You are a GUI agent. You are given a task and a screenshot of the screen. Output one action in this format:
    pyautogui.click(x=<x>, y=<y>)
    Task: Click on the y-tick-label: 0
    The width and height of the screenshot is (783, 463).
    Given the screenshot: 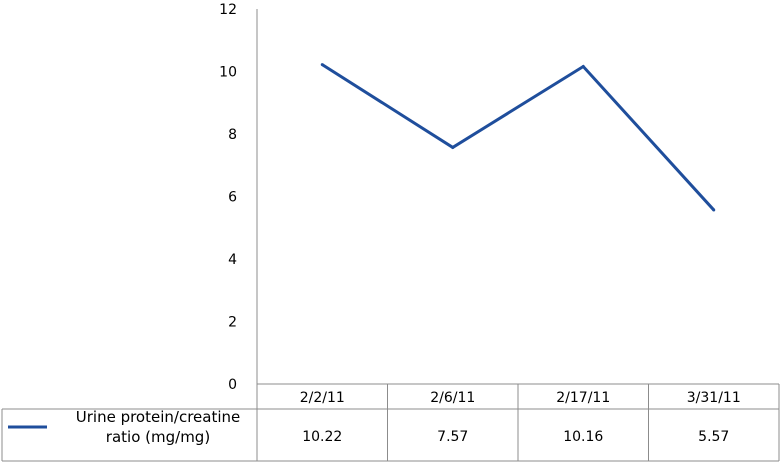 What is the action you would take?
    pyautogui.click(x=232, y=385)
    